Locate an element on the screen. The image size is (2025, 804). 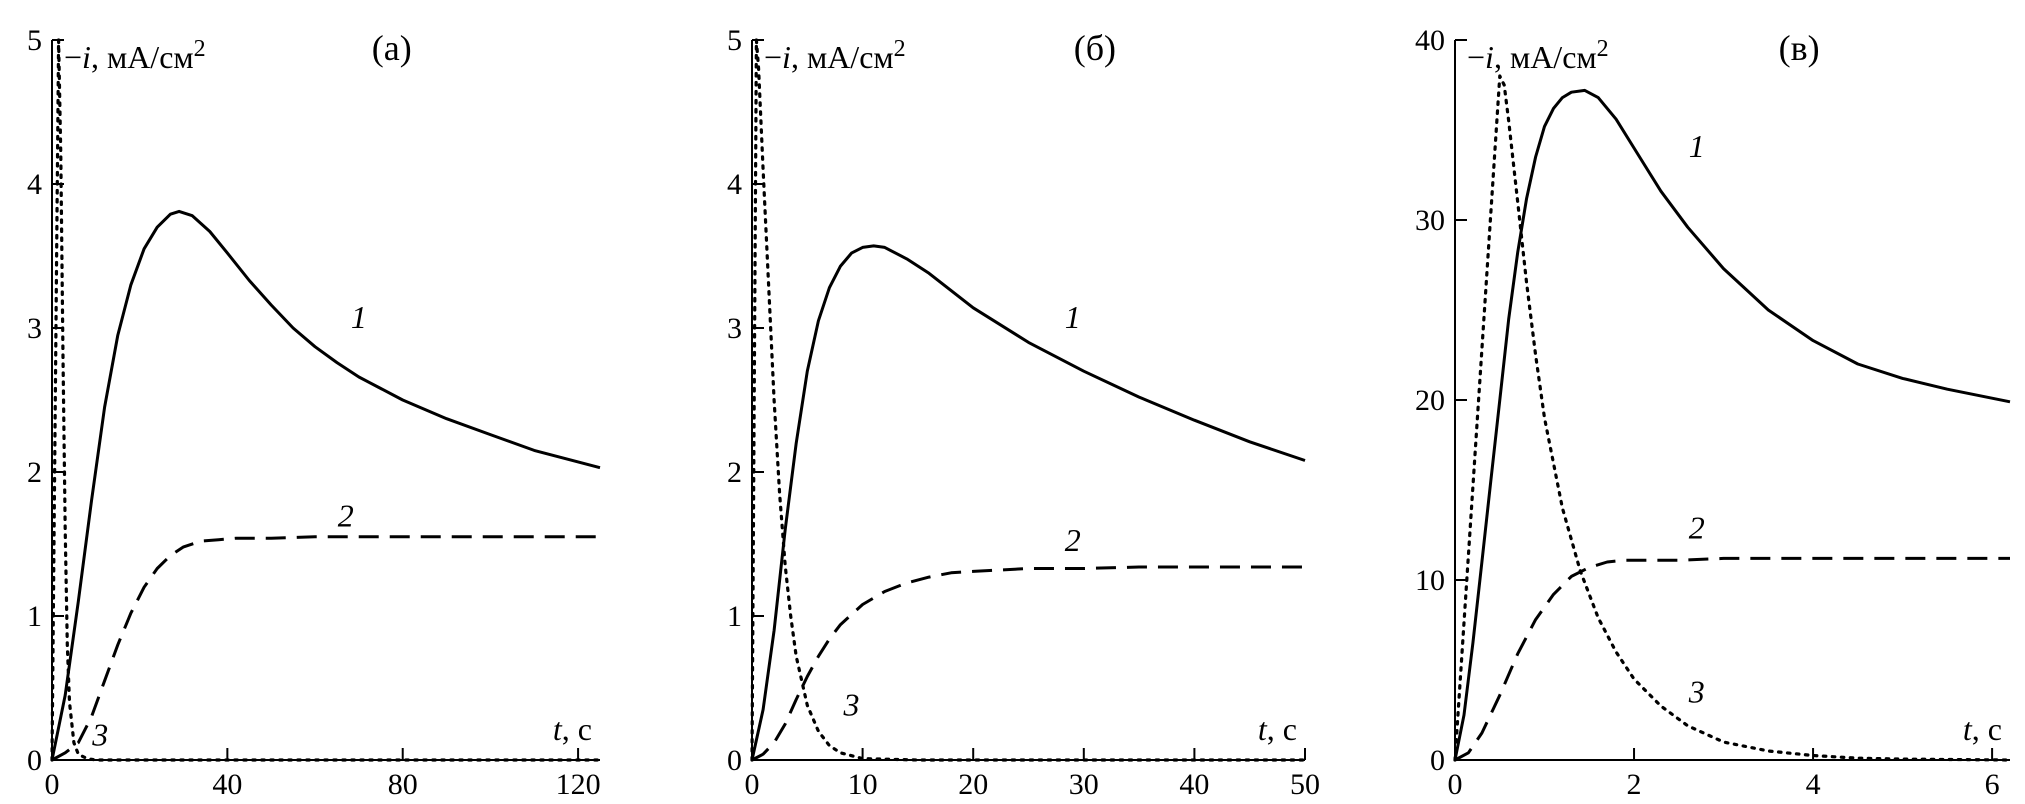
x-tick-label: 20 is located at coordinates (973, 784).